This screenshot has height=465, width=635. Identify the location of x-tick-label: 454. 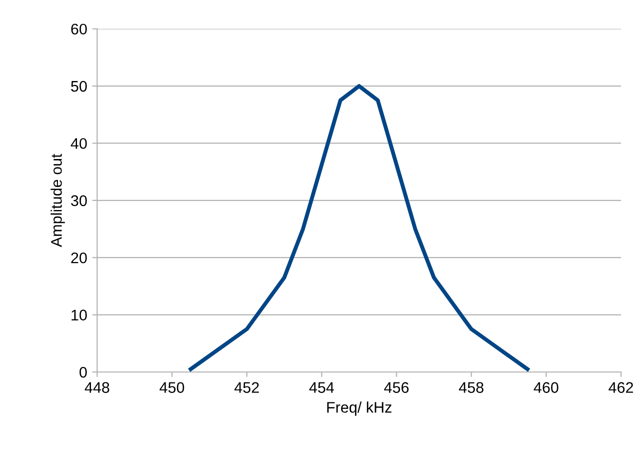
(321, 387).